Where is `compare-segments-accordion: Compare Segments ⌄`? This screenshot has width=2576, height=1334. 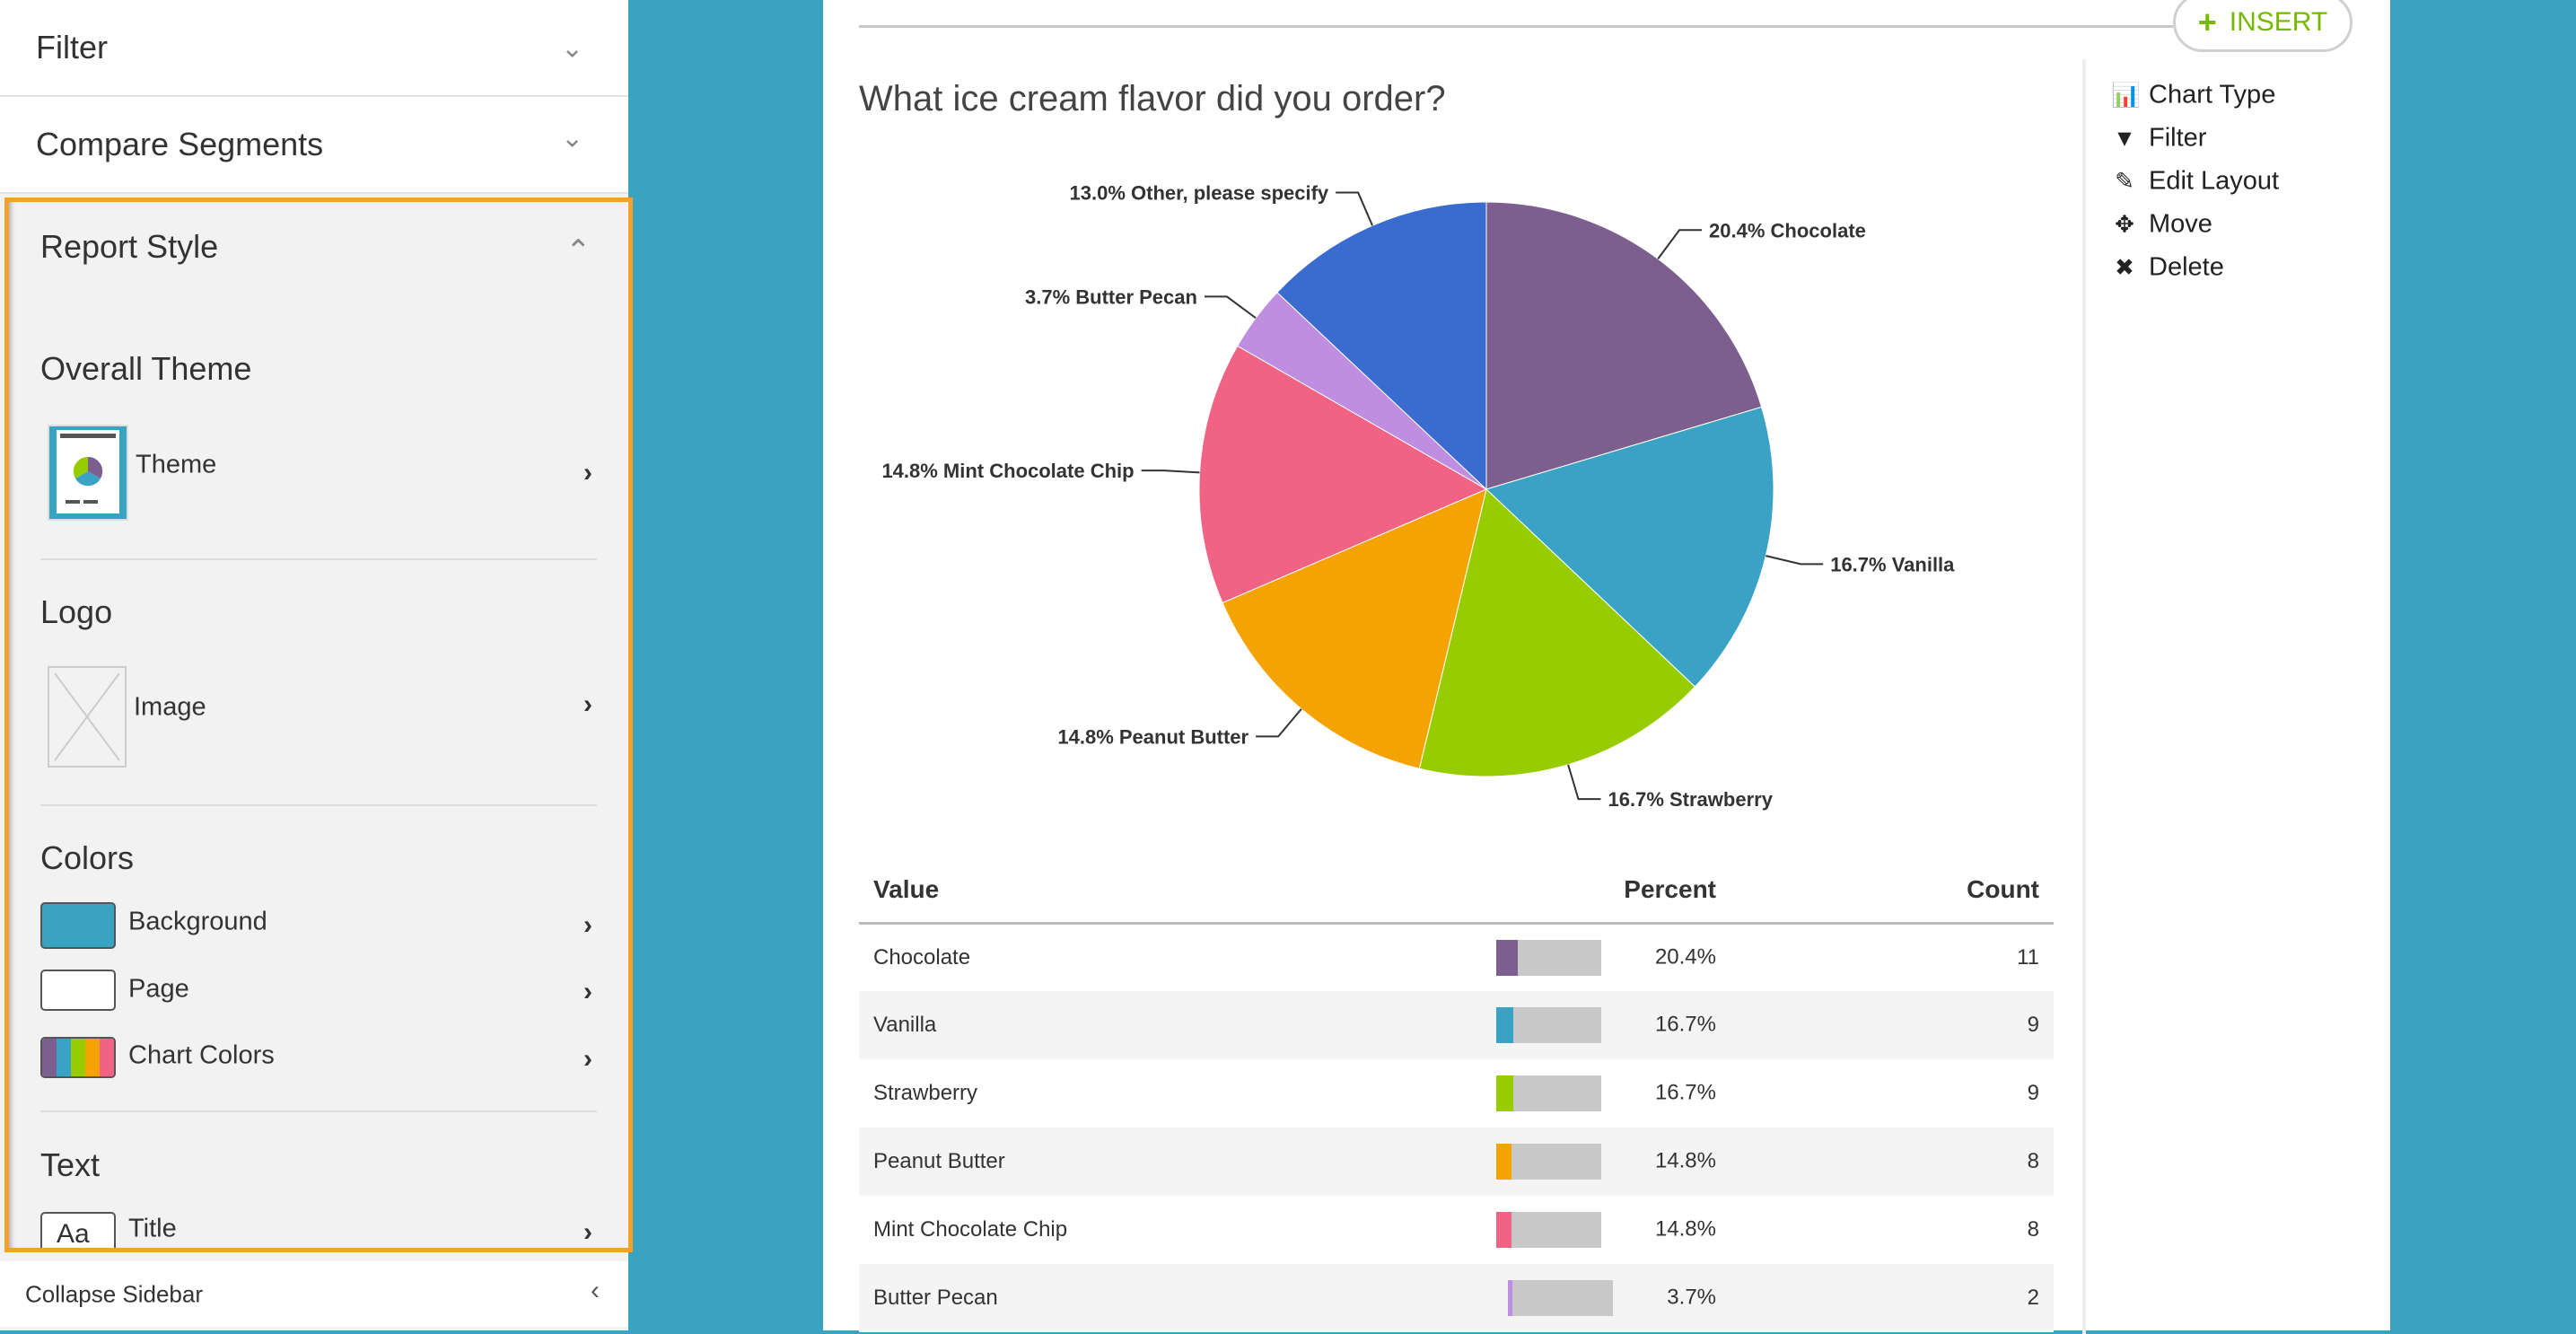 compare-segments-accordion: Compare Segments ⌄ is located at coordinates (314, 145).